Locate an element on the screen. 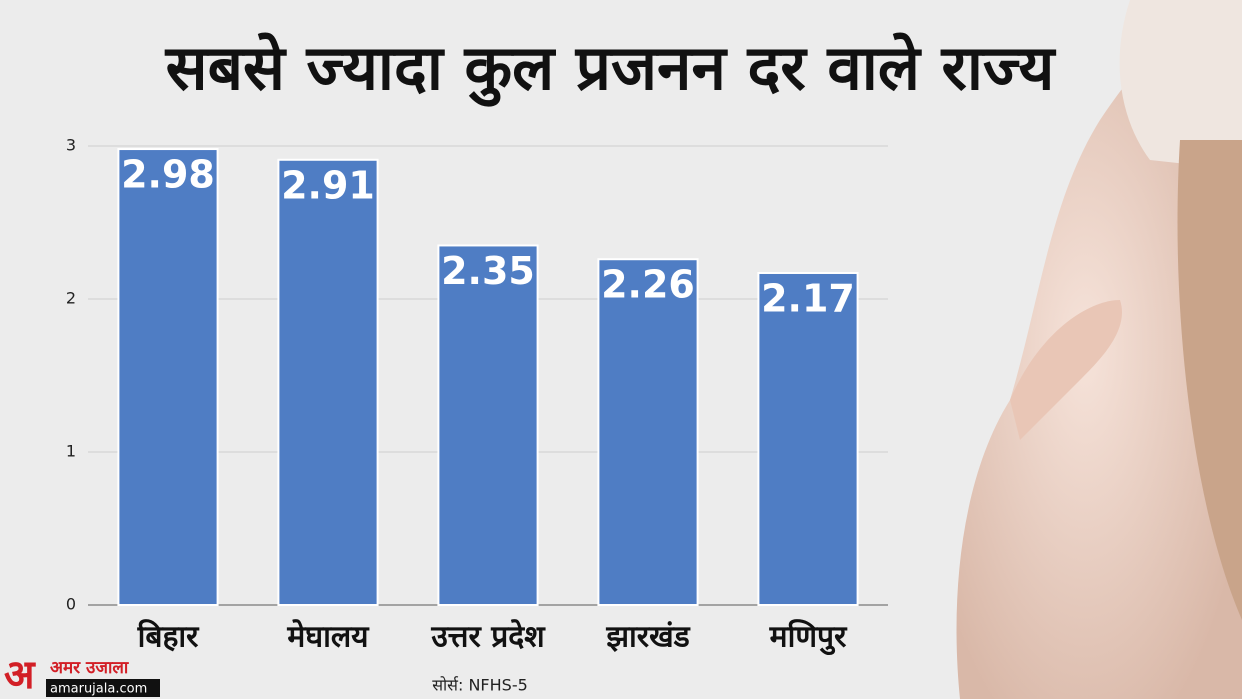  chart-title: सबसे ज्यादा कुल प्रजनन दर वाले राज्य is located at coordinates (611, 69).